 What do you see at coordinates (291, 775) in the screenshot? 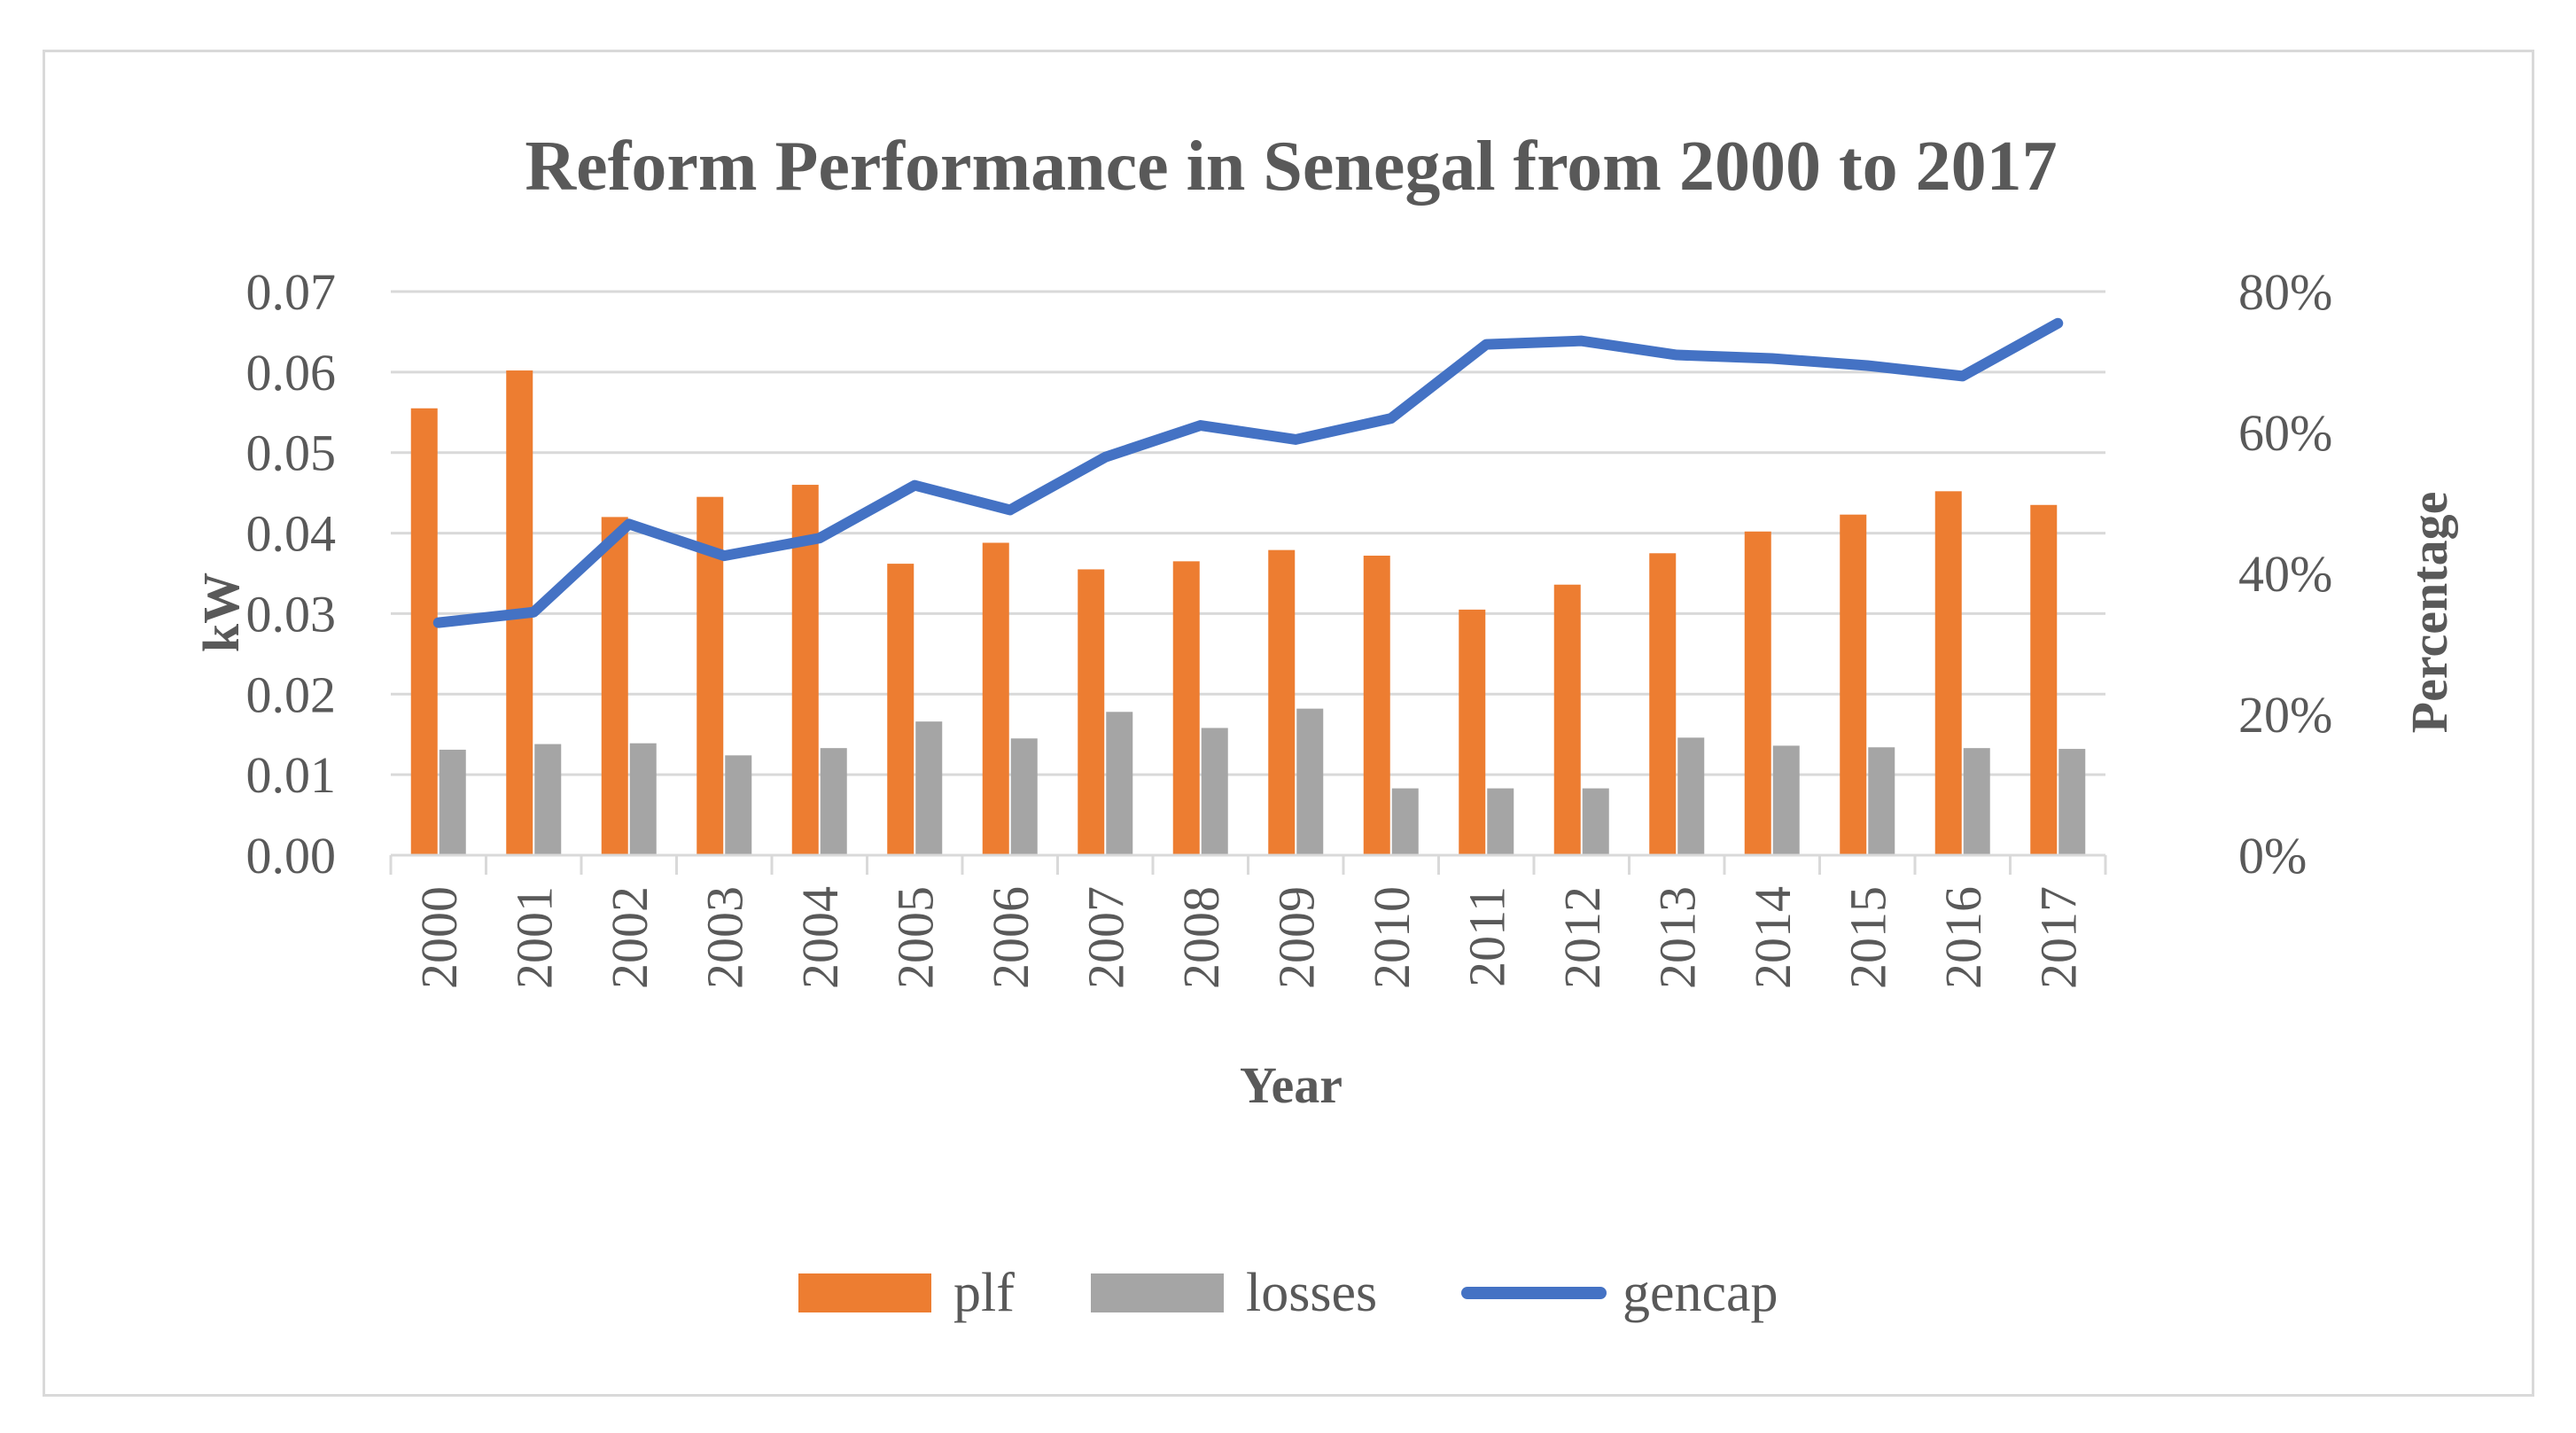
I see `y-tick-label: 0.01` at bounding box center [291, 775].